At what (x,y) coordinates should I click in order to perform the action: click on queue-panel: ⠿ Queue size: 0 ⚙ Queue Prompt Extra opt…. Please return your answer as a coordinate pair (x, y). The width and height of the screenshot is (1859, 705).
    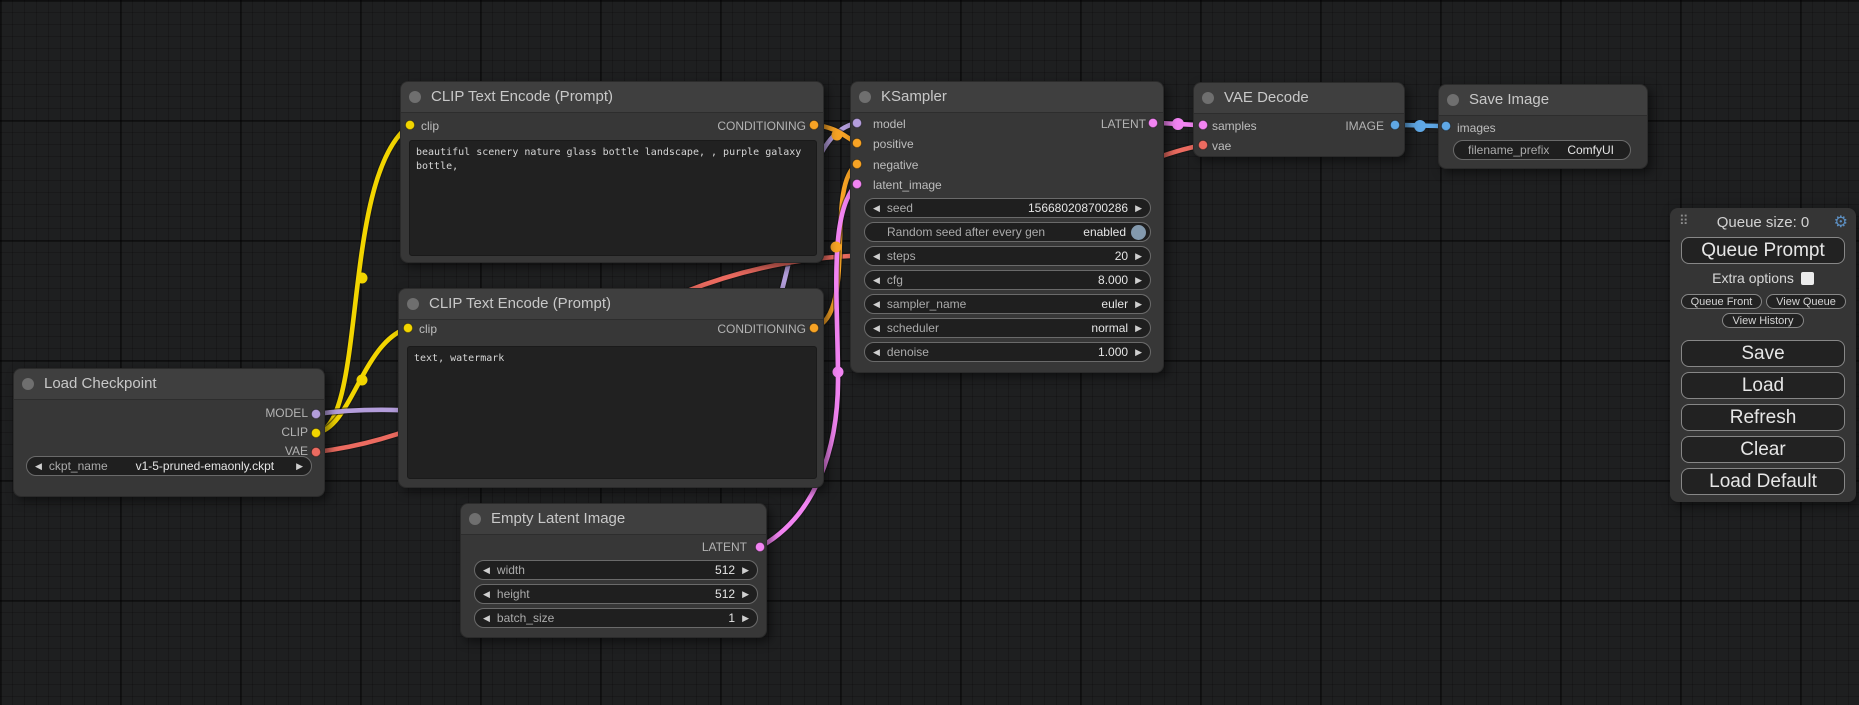
    Looking at the image, I should click on (1763, 355).